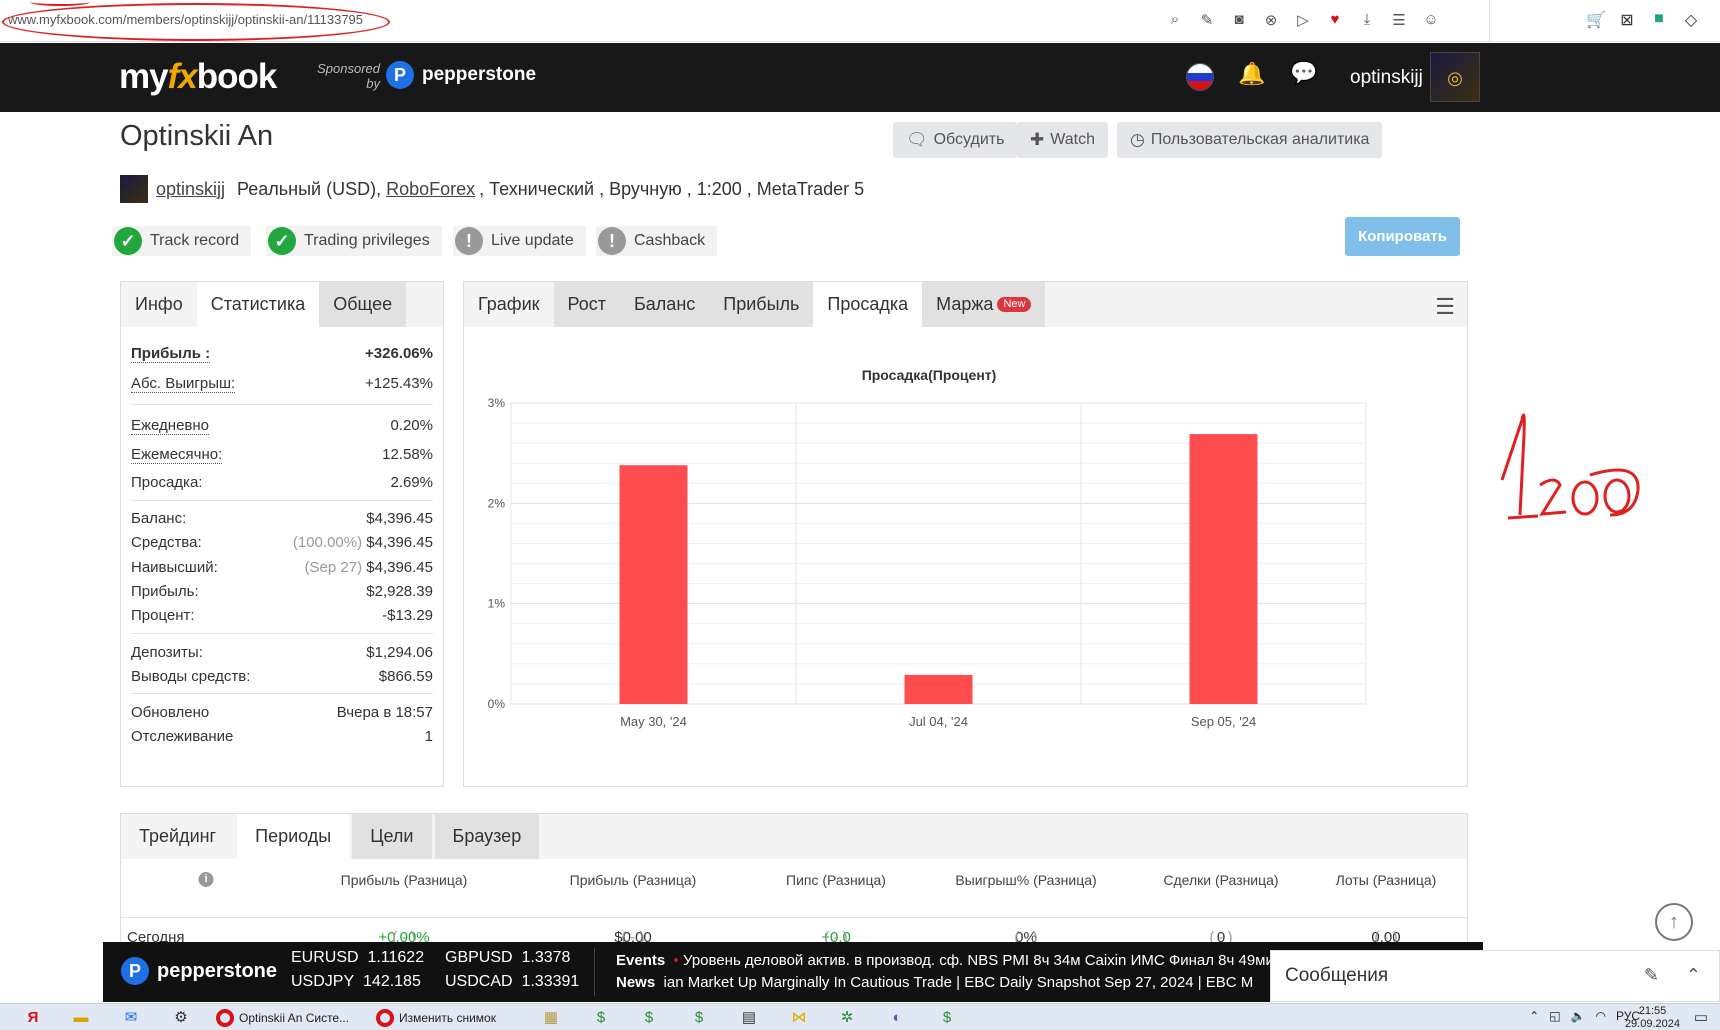  Describe the element at coordinates (1431, 19) in the screenshot. I see `profile-icon: ☺` at that location.